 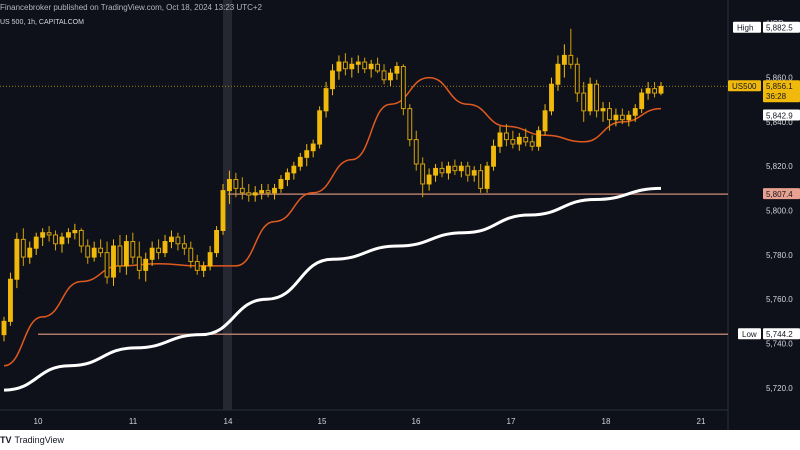 What do you see at coordinates (227, 205) in the screenshot?
I see `session-close-band` at bounding box center [227, 205].